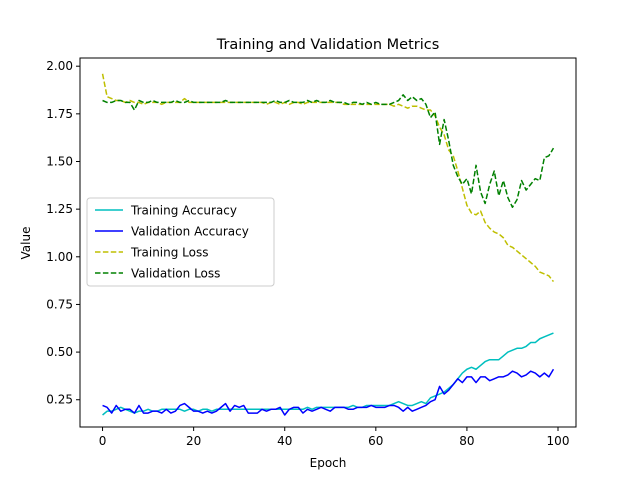 Image resolution: width=640 pixels, height=480 pixels. I want to click on x-tick-label: 20, so click(193, 441).